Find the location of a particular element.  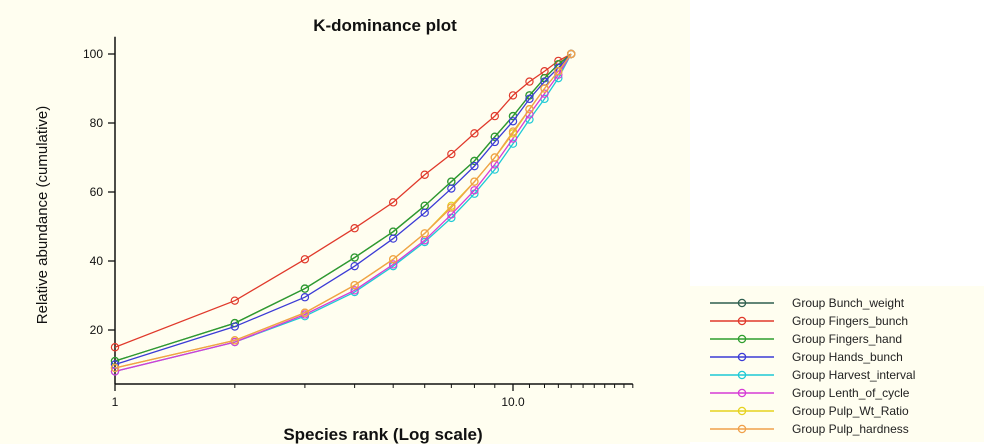

legend-item: Group Harvest_interval is located at coordinates (812, 375).